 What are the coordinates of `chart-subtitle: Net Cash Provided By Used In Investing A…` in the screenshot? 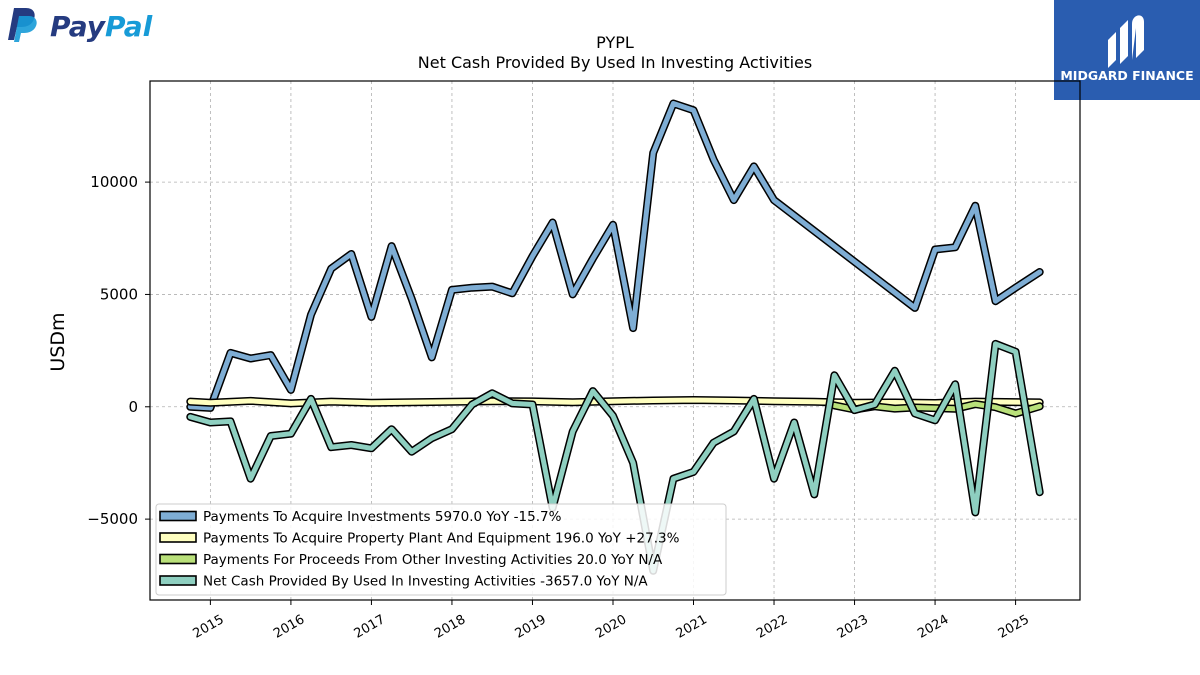 It's located at (615, 62).